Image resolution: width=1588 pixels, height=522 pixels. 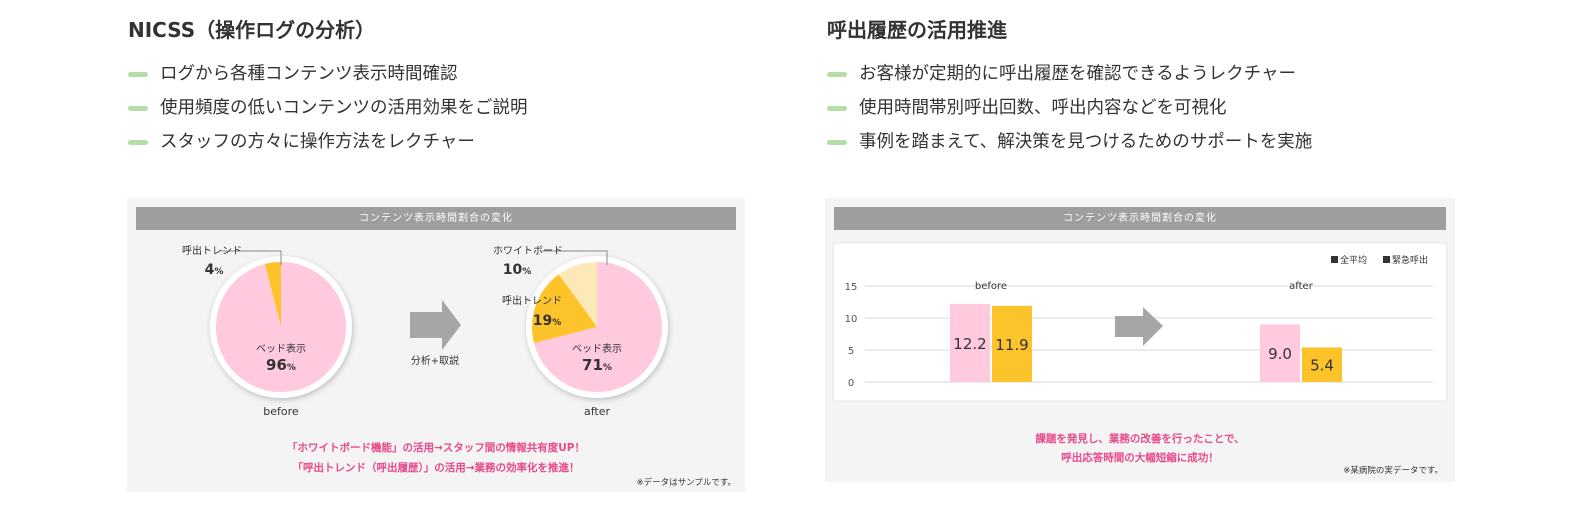 I want to click on bullet-text: ログから各種コンテンツ表示時間確認, so click(x=309, y=74).